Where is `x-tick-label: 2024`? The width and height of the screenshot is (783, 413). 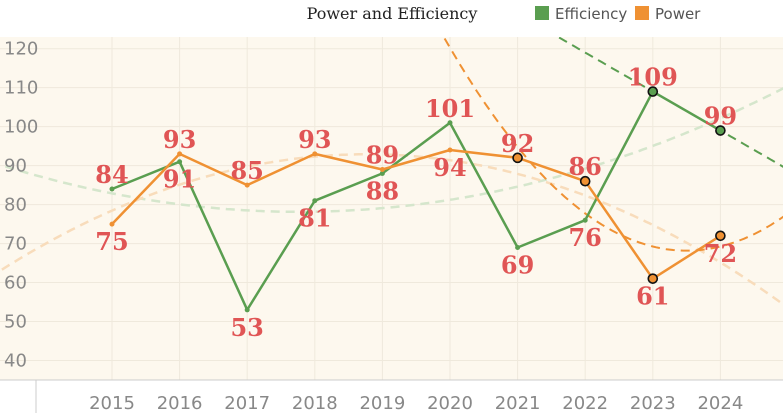 x-tick-label: 2024 is located at coordinates (720, 403).